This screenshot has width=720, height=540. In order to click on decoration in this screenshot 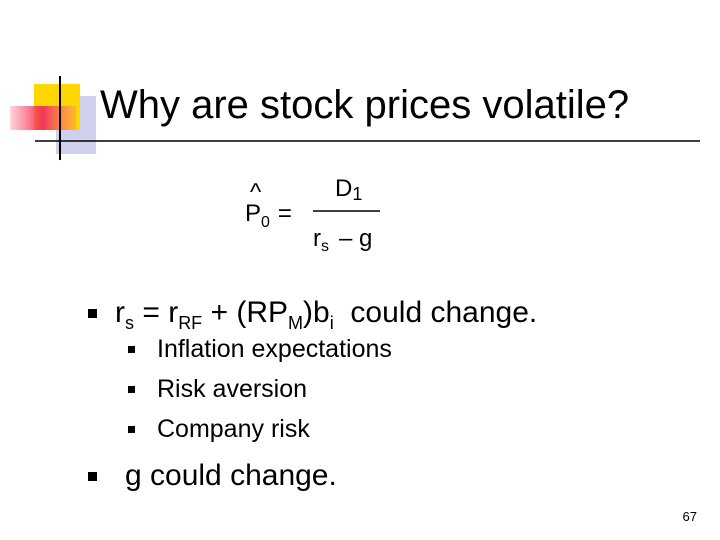, I will do `click(355, 118)`.